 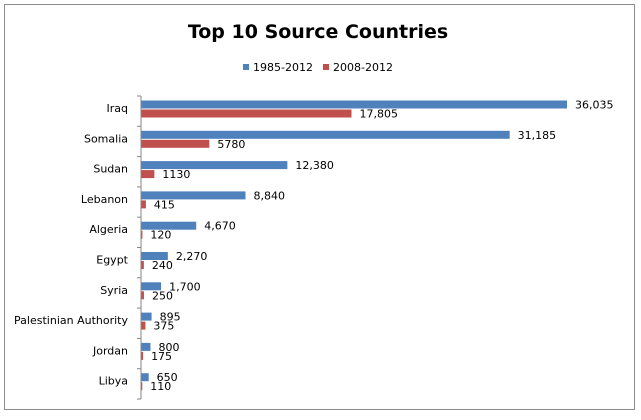 What do you see at coordinates (220, 226) in the screenshot?
I see `data-label-algeria-1985-2012: 4,670` at bounding box center [220, 226].